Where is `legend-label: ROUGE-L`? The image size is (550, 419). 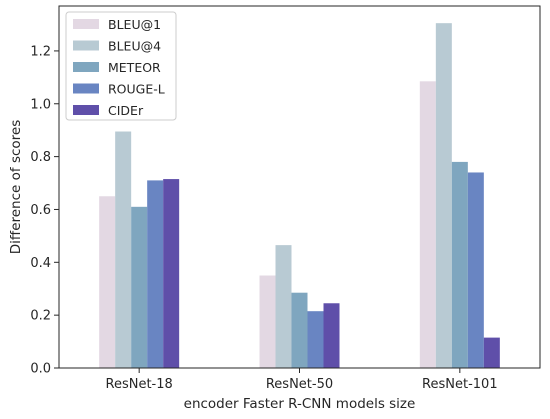
legend-label: ROUGE-L is located at coordinates (136, 89).